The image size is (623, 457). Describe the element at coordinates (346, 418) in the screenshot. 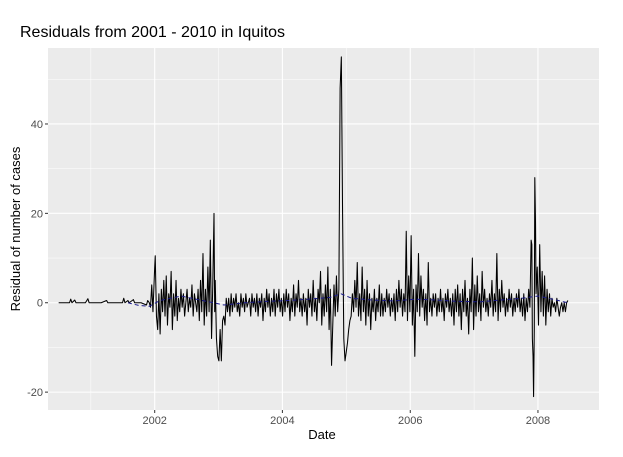

I see `x-axis: 2002 2004 2006 2008` at that location.